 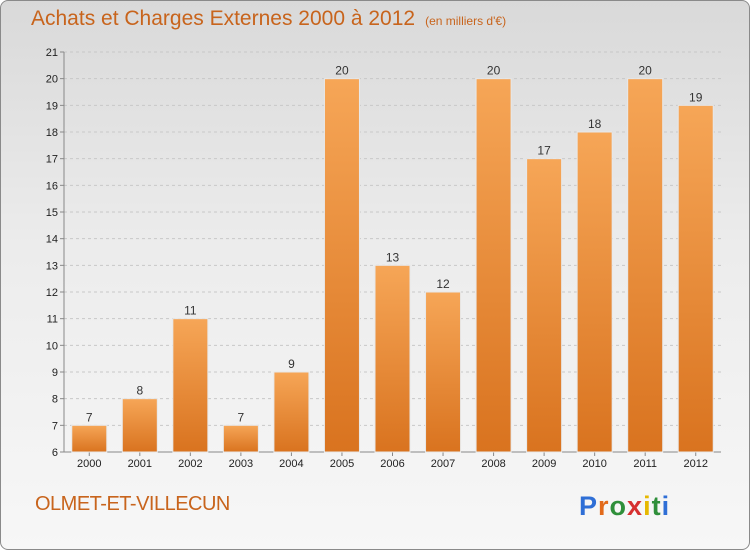 What do you see at coordinates (696, 97) in the screenshot?
I see `data-label: 19` at bounding box center [696, 97].